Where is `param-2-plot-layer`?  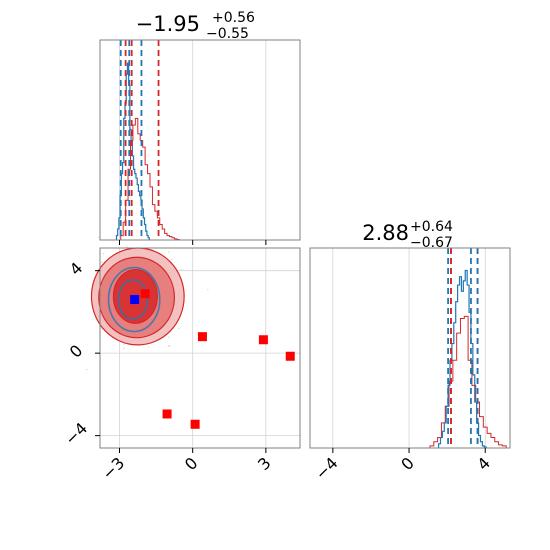 param-2-plot-layer is located at coordinates (410, 348).